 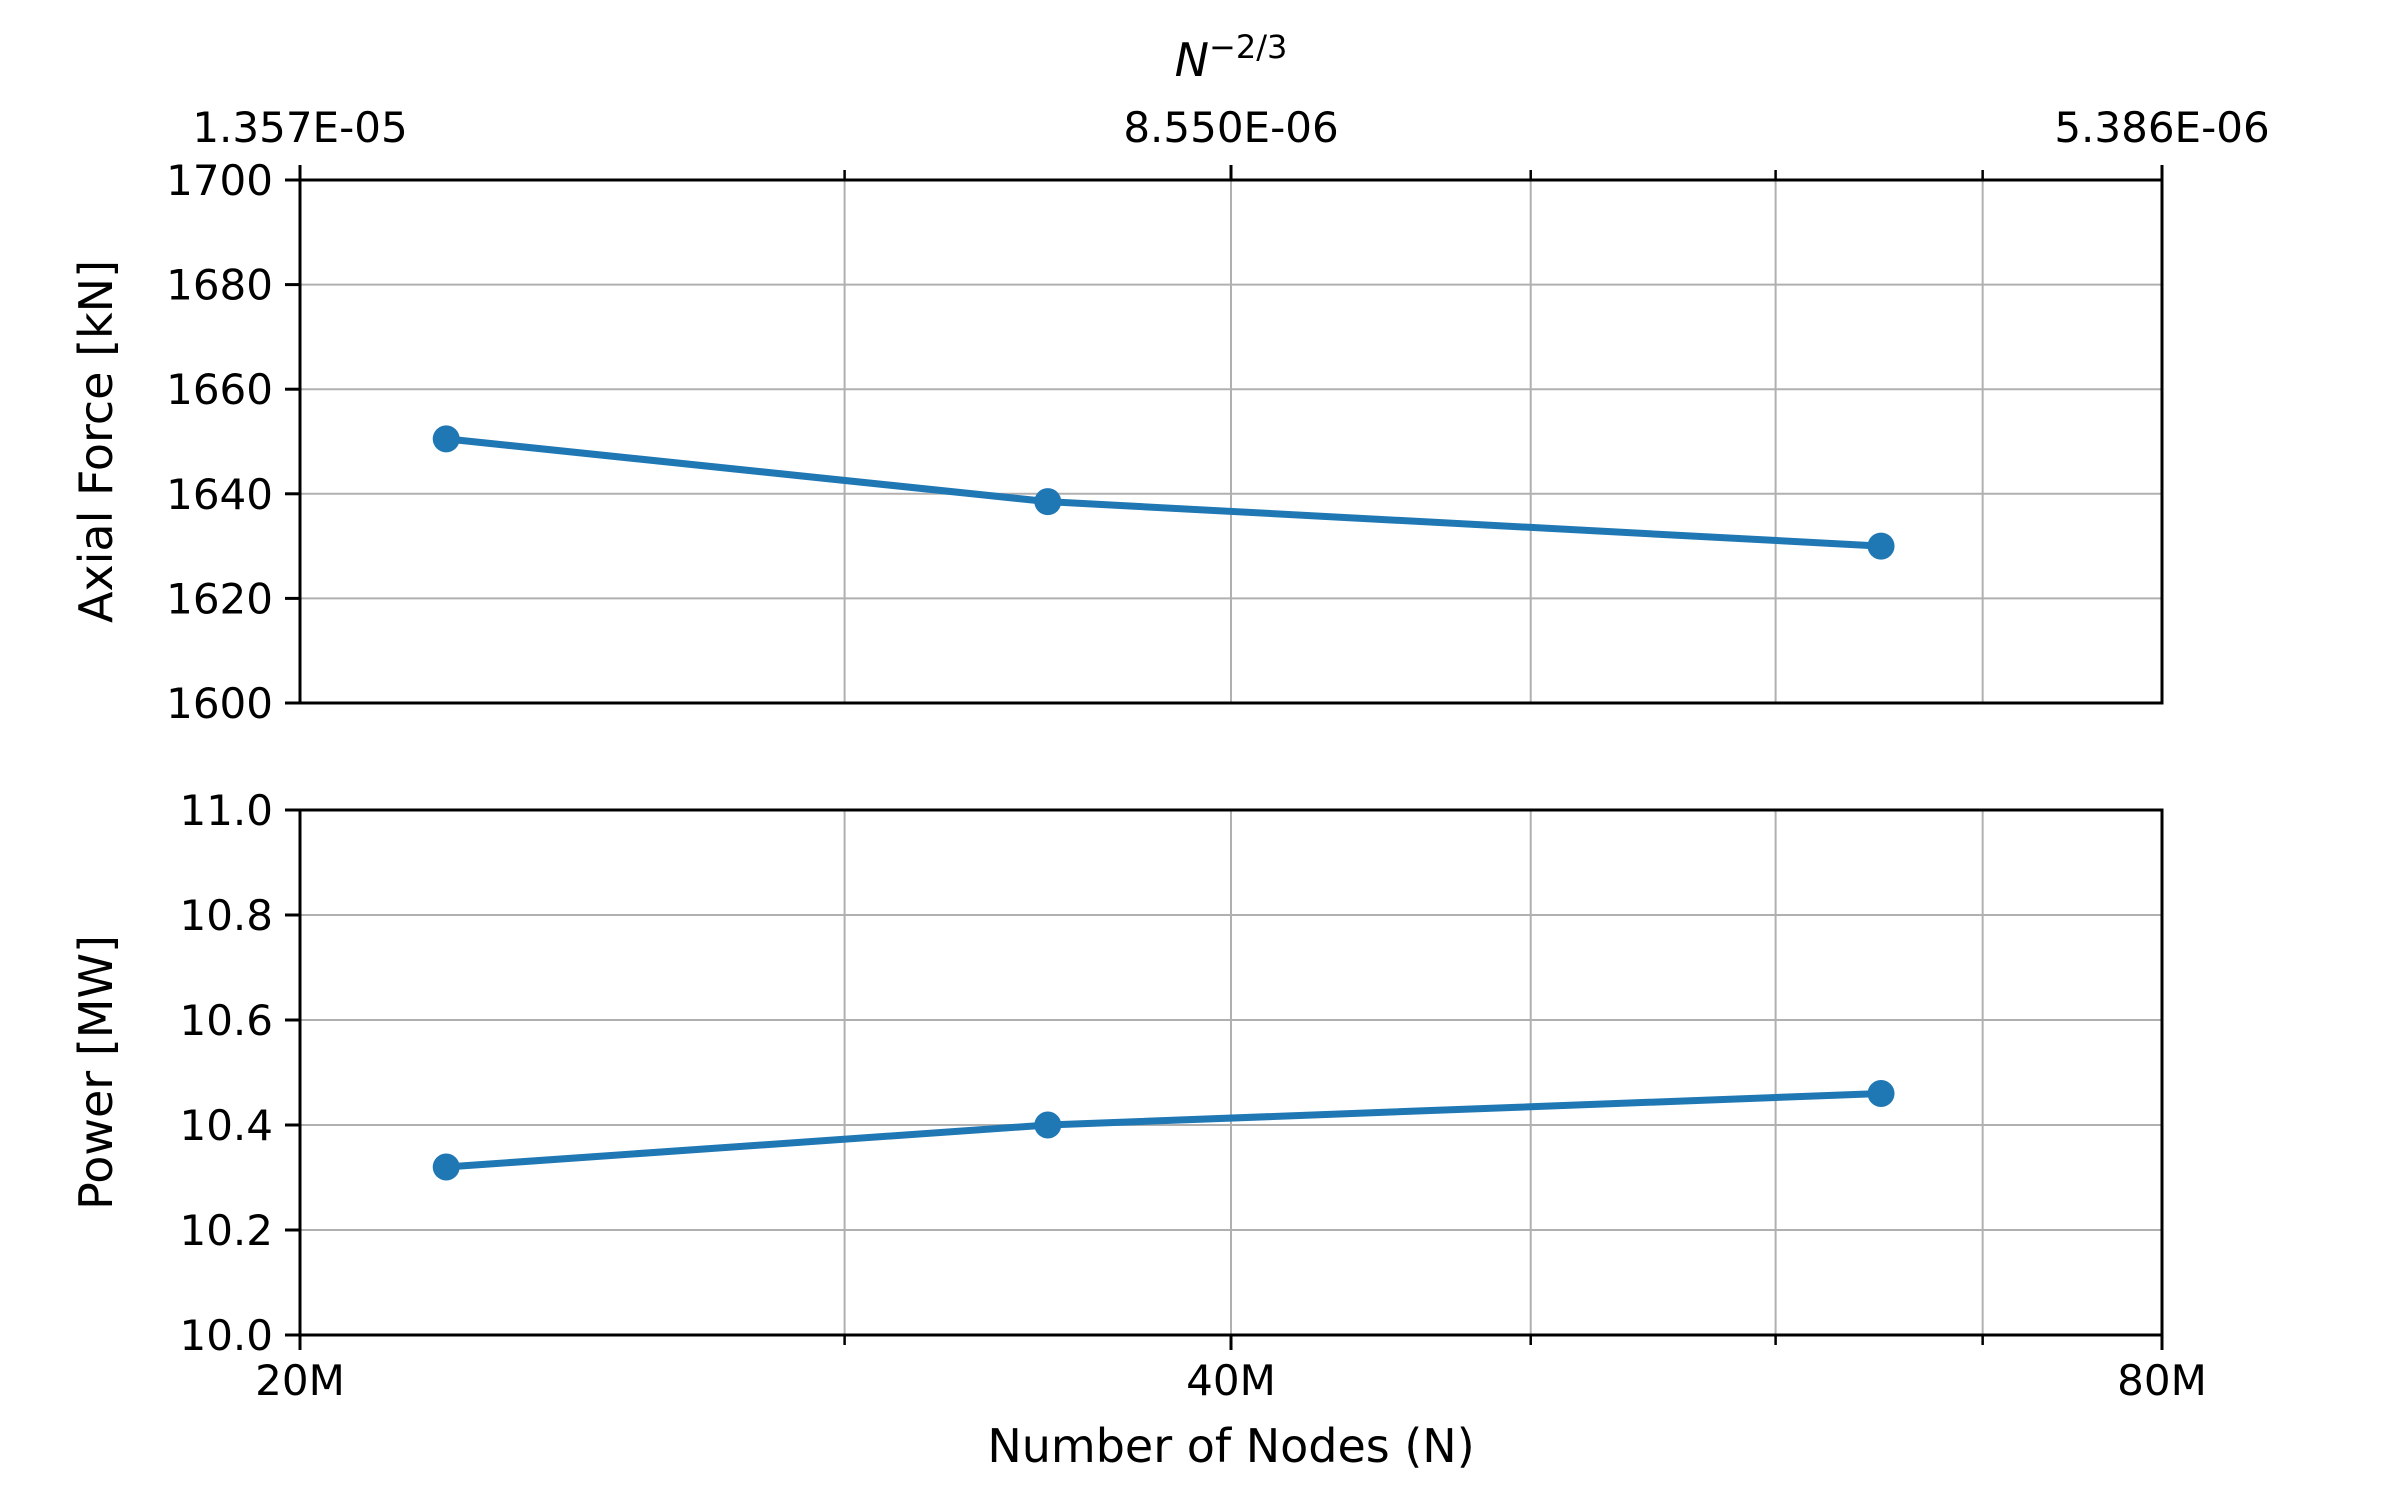 I want to click on x-tick-label: 20M, so click(x=300, y=1380).